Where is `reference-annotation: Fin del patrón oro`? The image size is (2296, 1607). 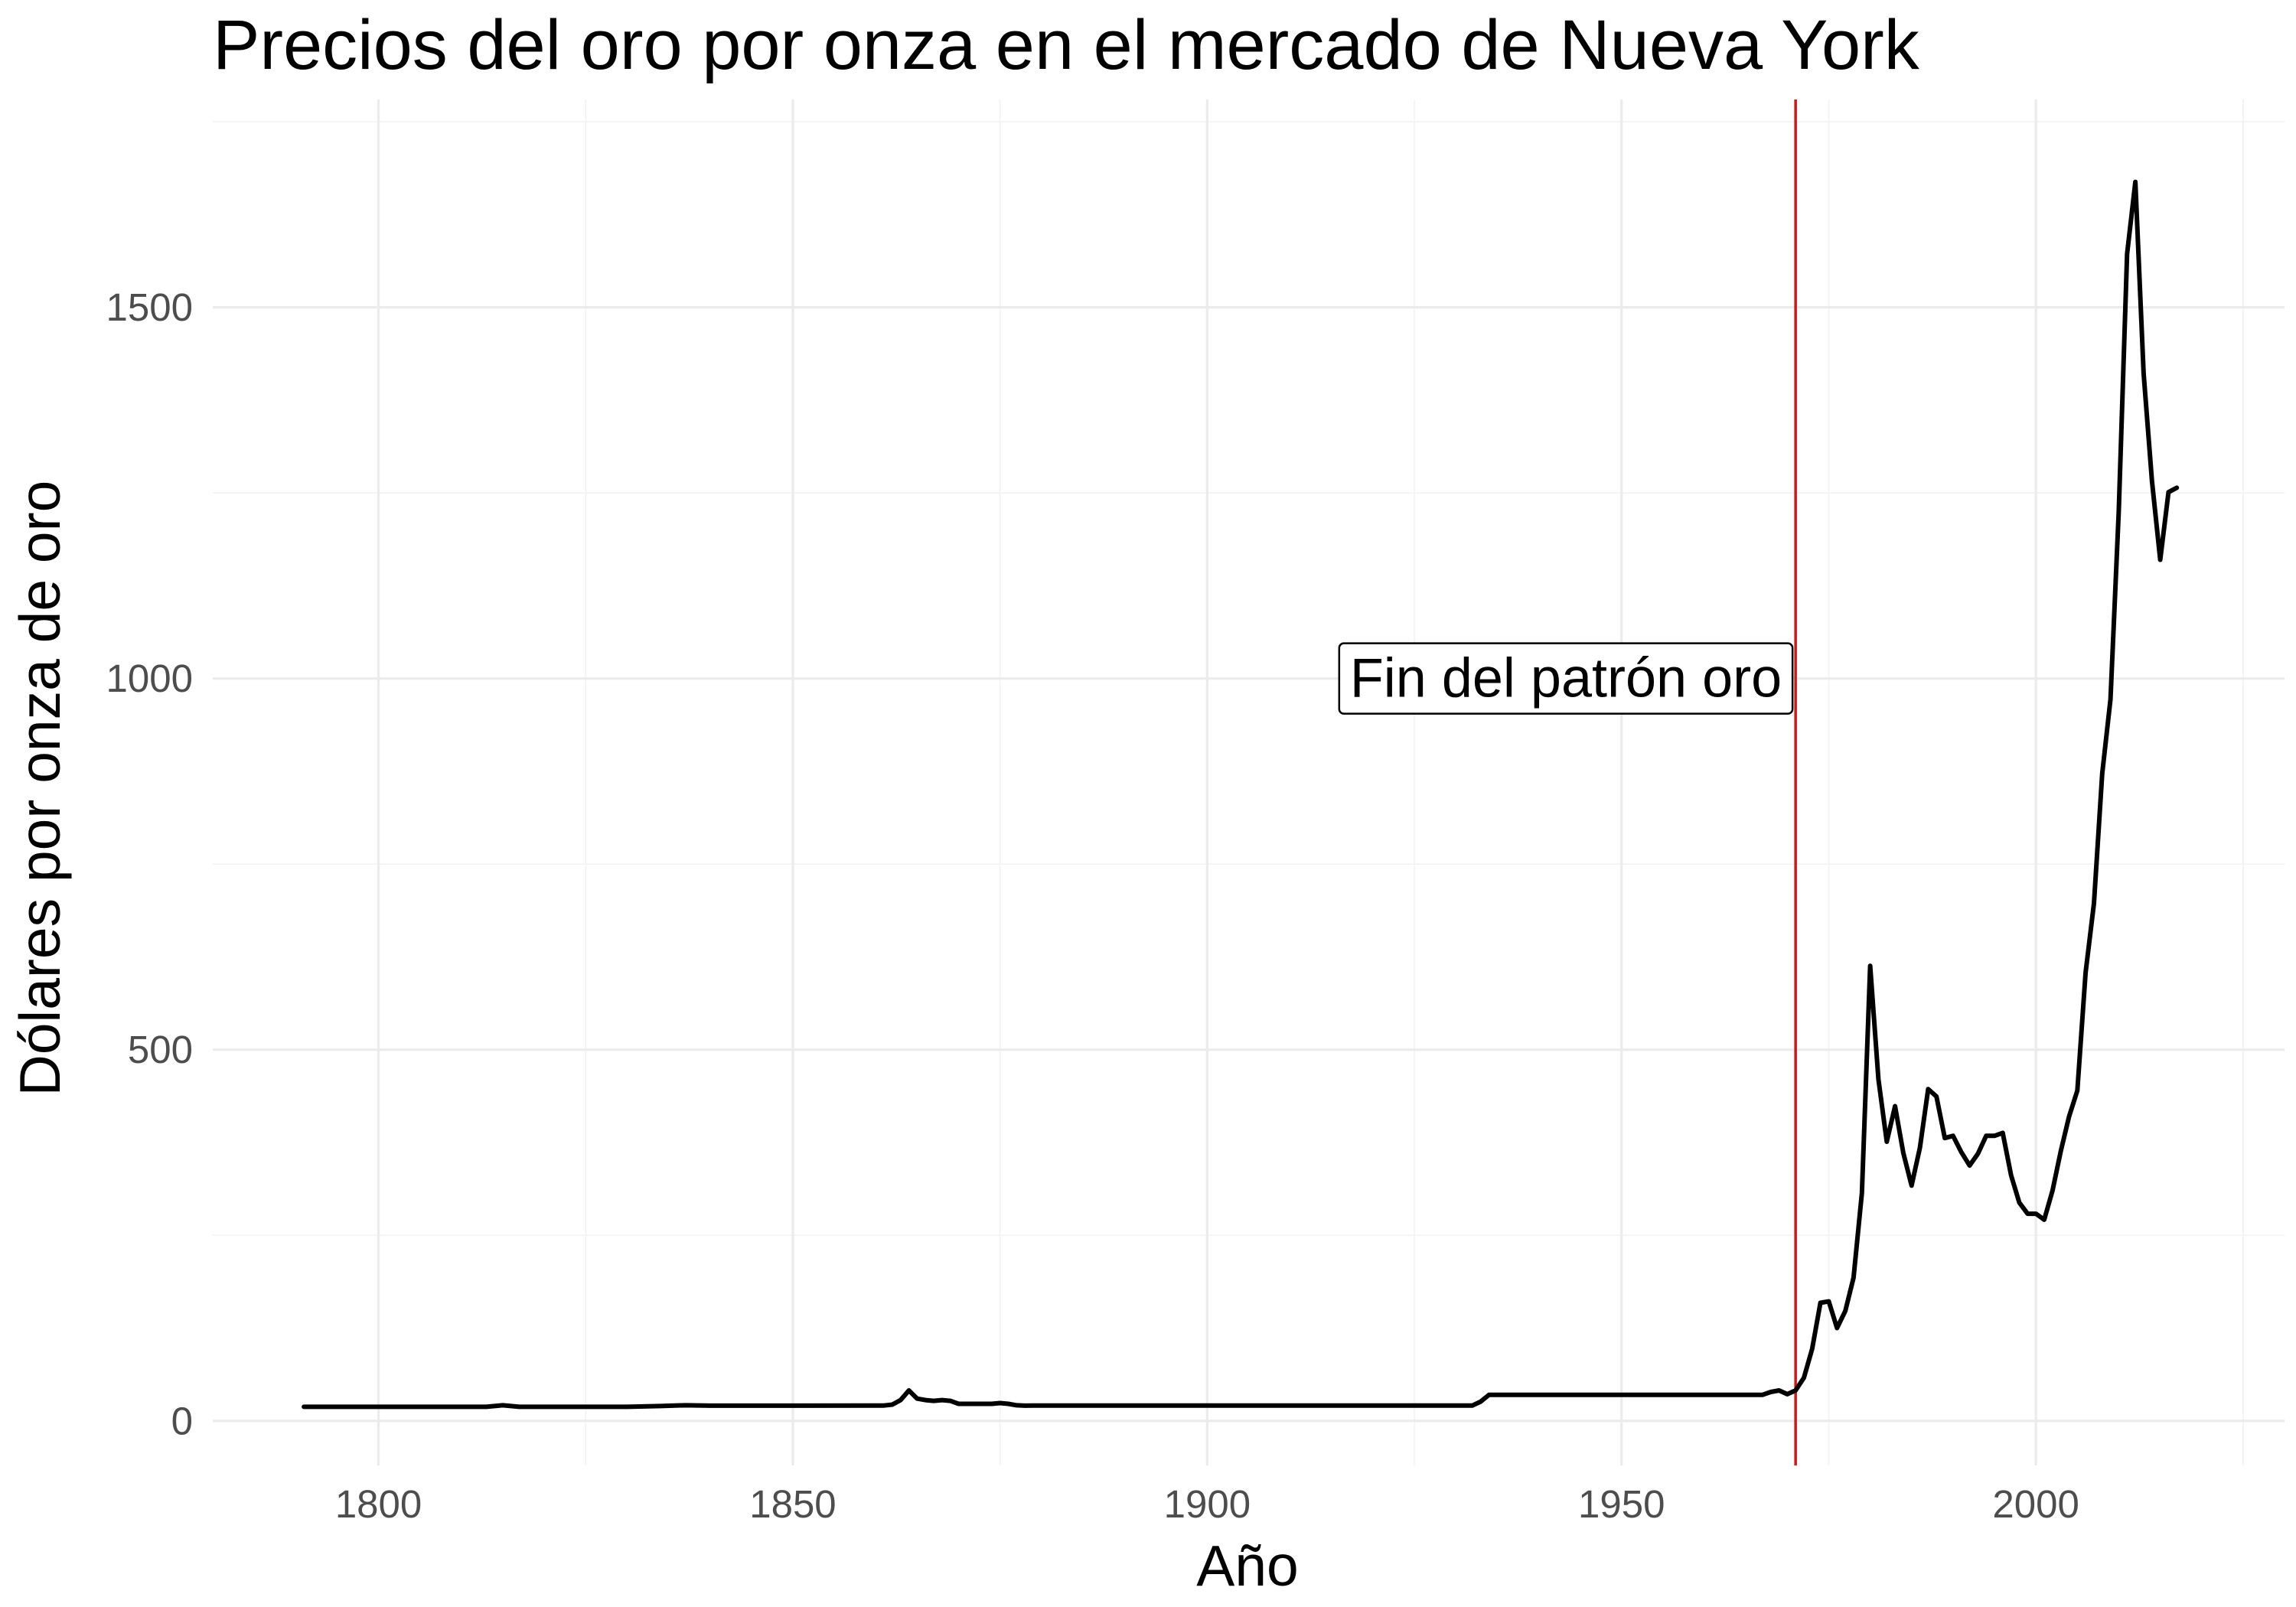 reference-annotation: Fin del patrón oro is located at coordinates (1566, 678).